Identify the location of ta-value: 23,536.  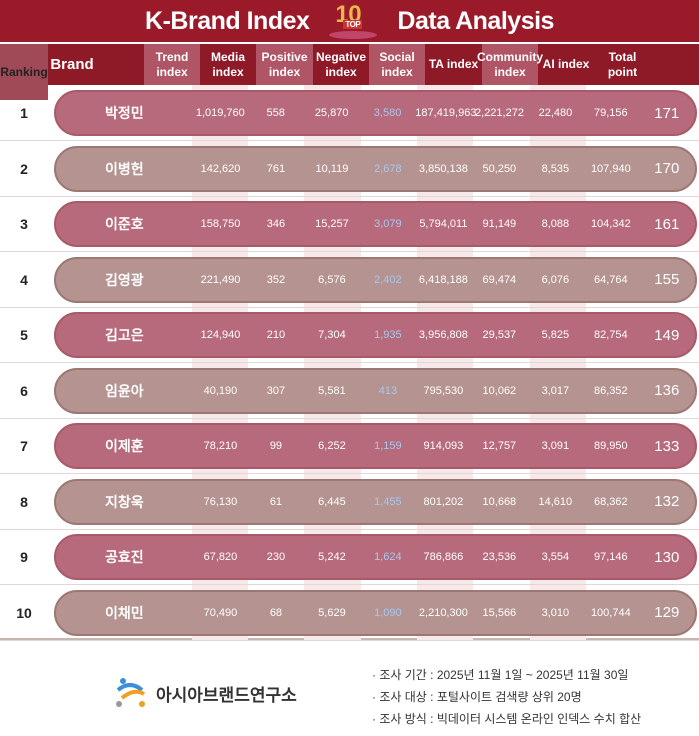
(499, 557).